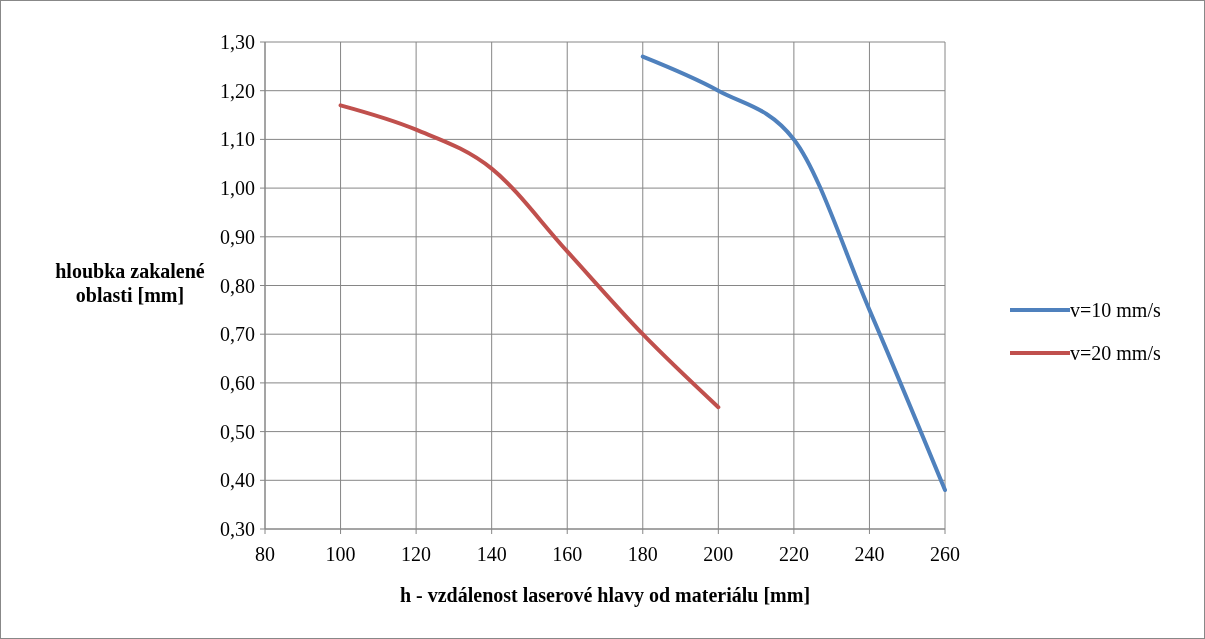 The height and width of the screenshot is (639, 1205). What do you see at coordinates (265, 554) in the screenshot?
I see `x-tick-label: 80` at bounding box center [265, 554].